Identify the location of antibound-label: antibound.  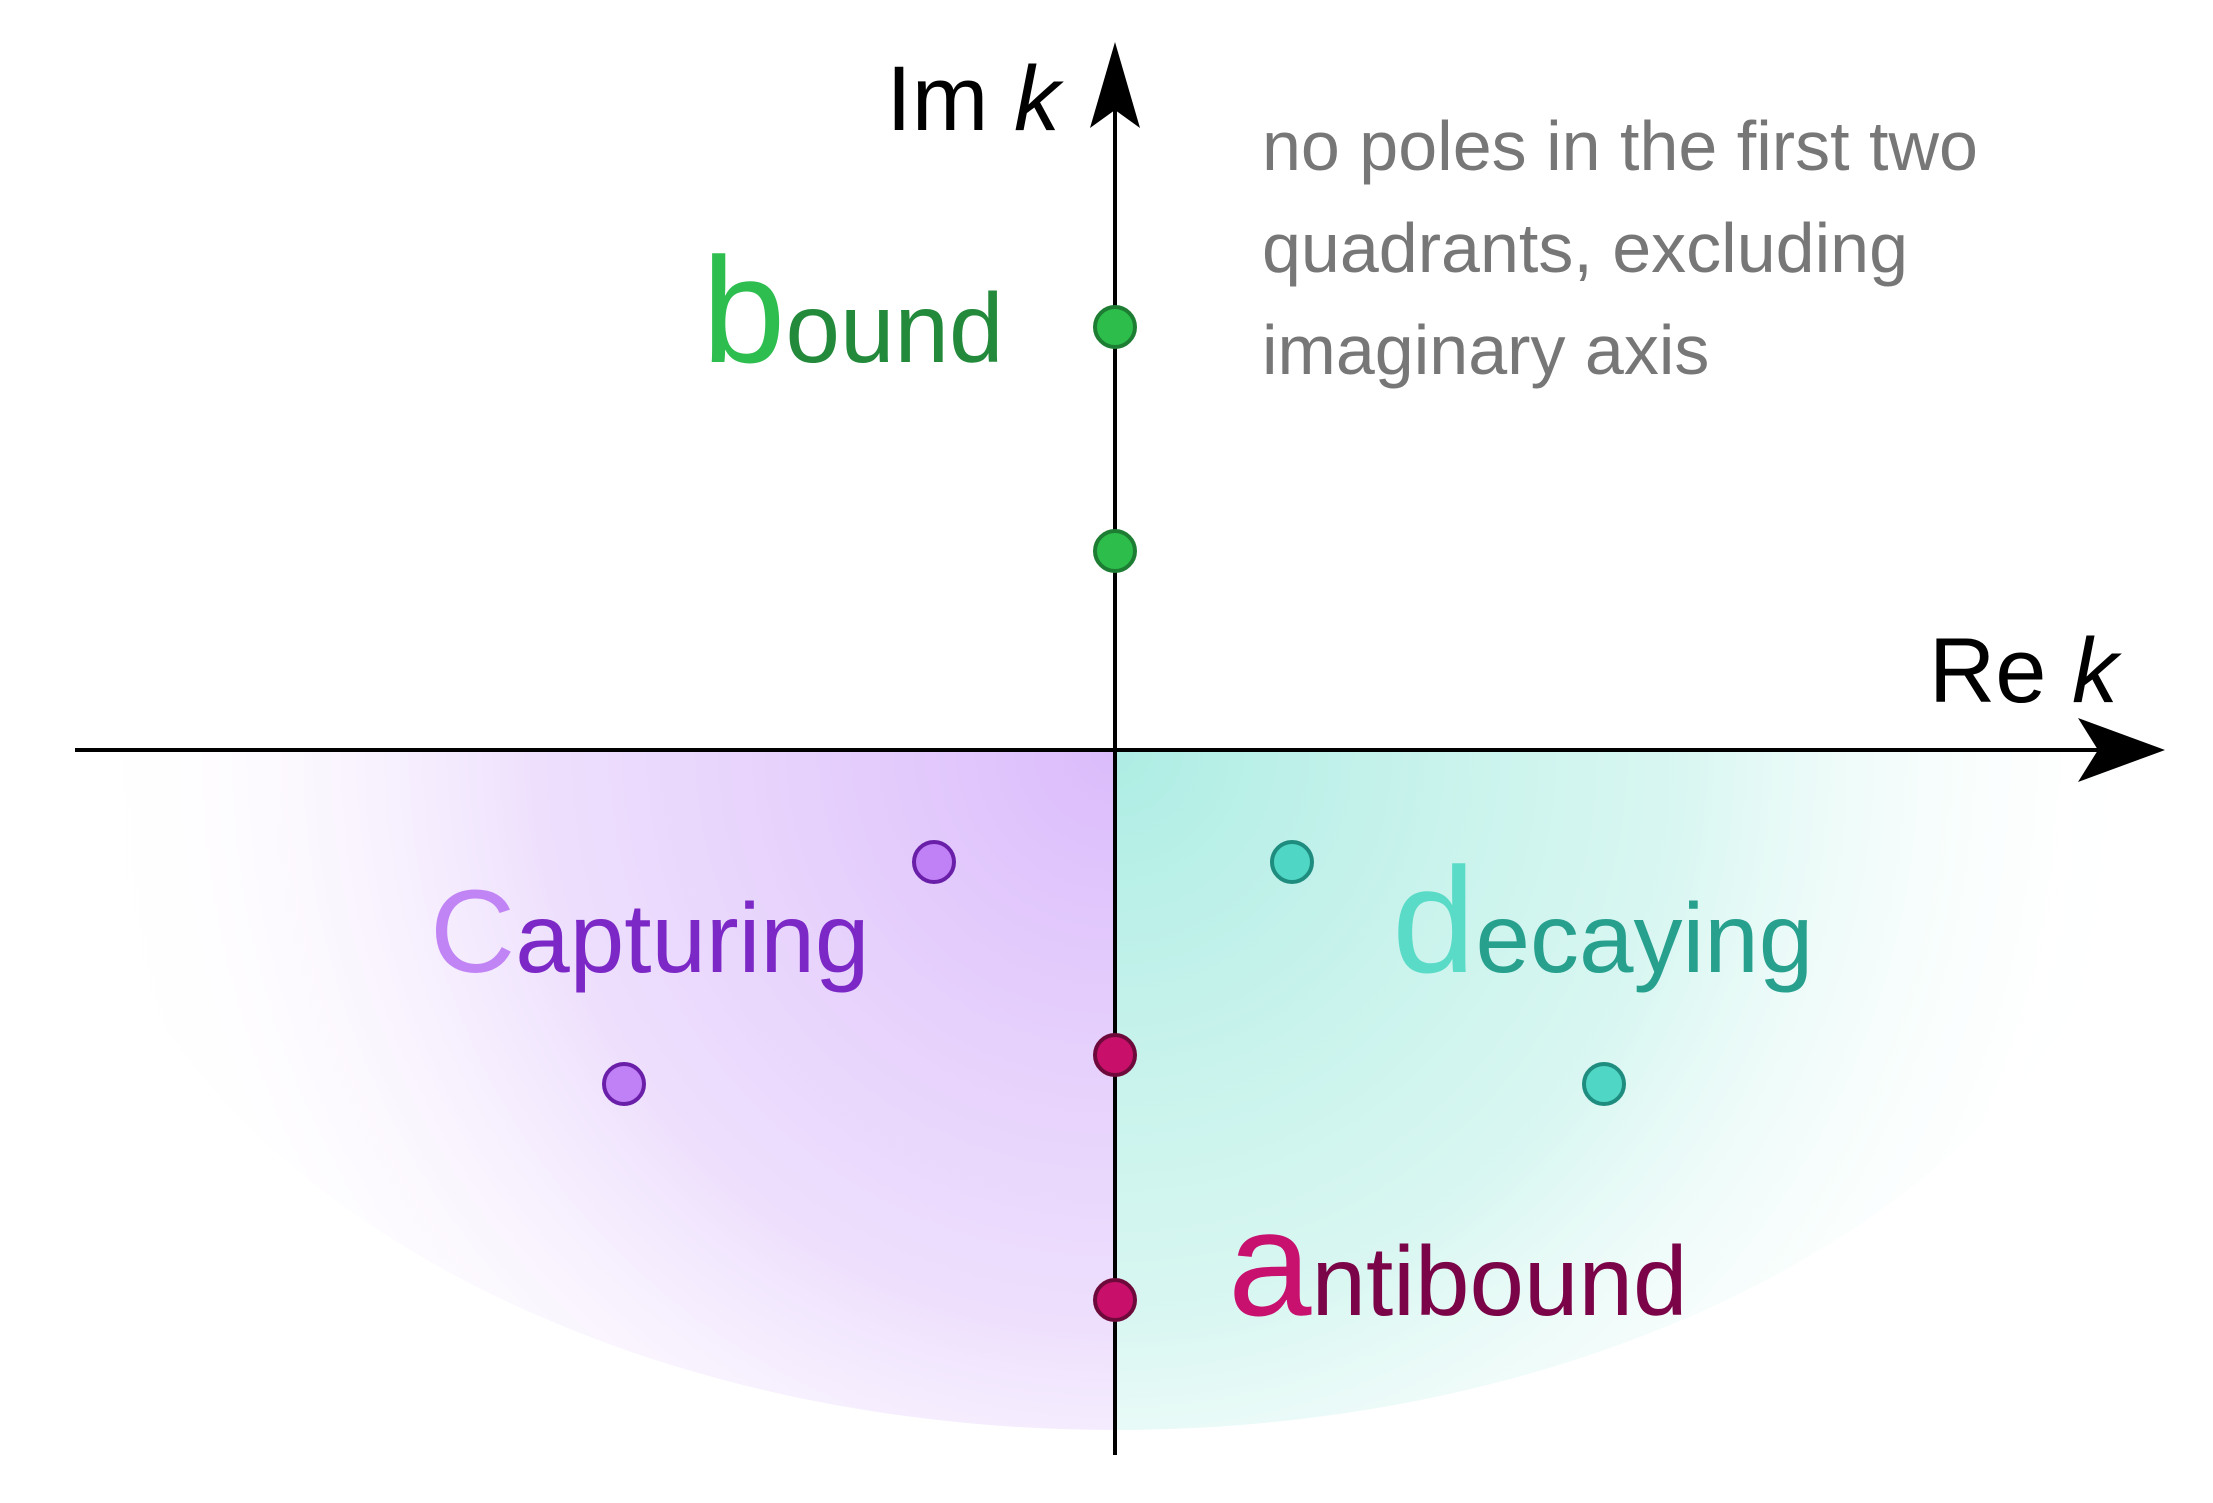
(1457, 1263).